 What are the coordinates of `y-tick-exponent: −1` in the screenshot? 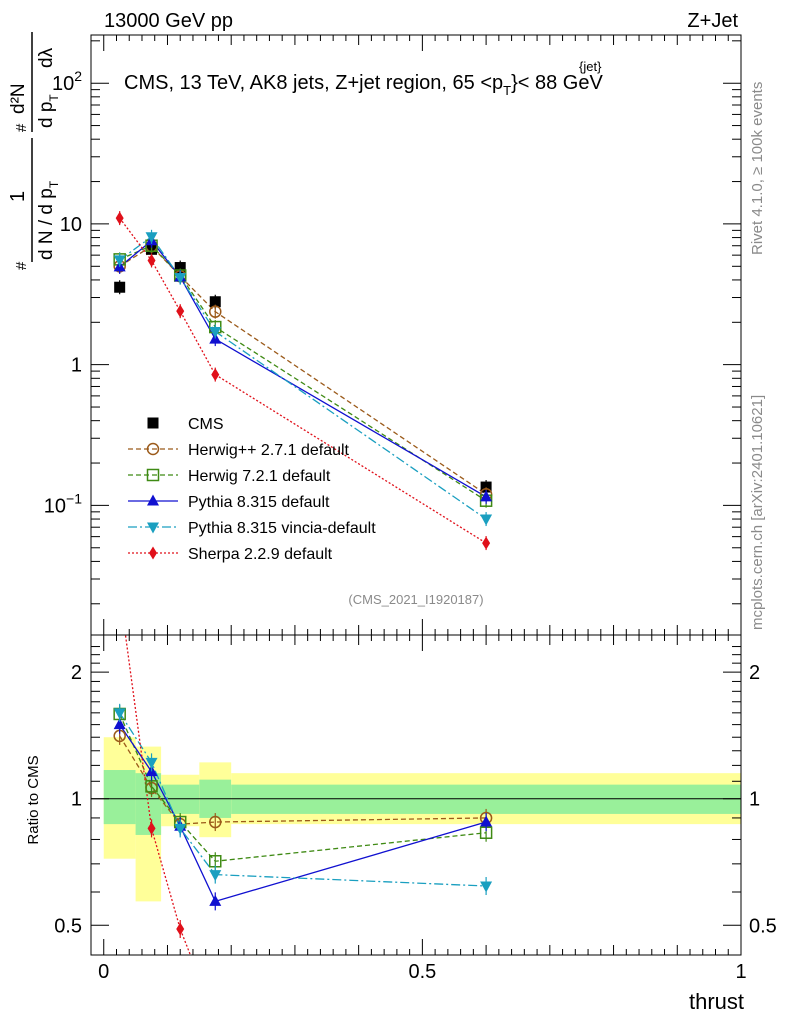 It's located at (74, 498).